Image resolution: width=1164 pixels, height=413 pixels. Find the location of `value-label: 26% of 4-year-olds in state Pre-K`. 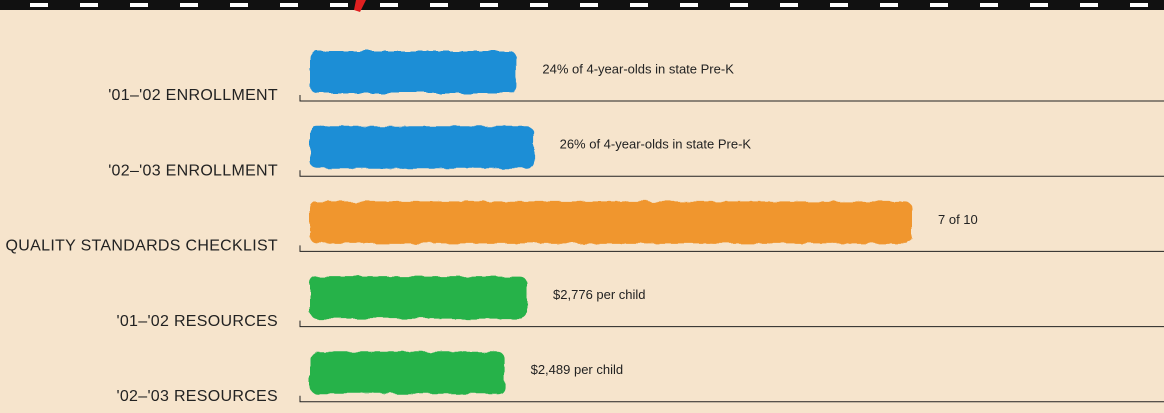

value-label: 26% of 4-year-olds in state Pre-K is located at coordinates (656, 144).